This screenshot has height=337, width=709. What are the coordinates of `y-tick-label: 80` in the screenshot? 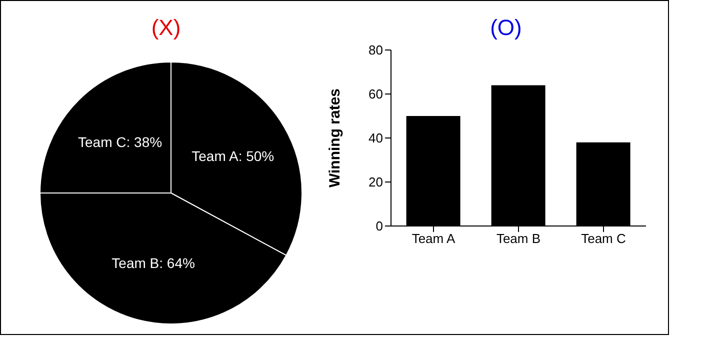 It's located at (375, 50).